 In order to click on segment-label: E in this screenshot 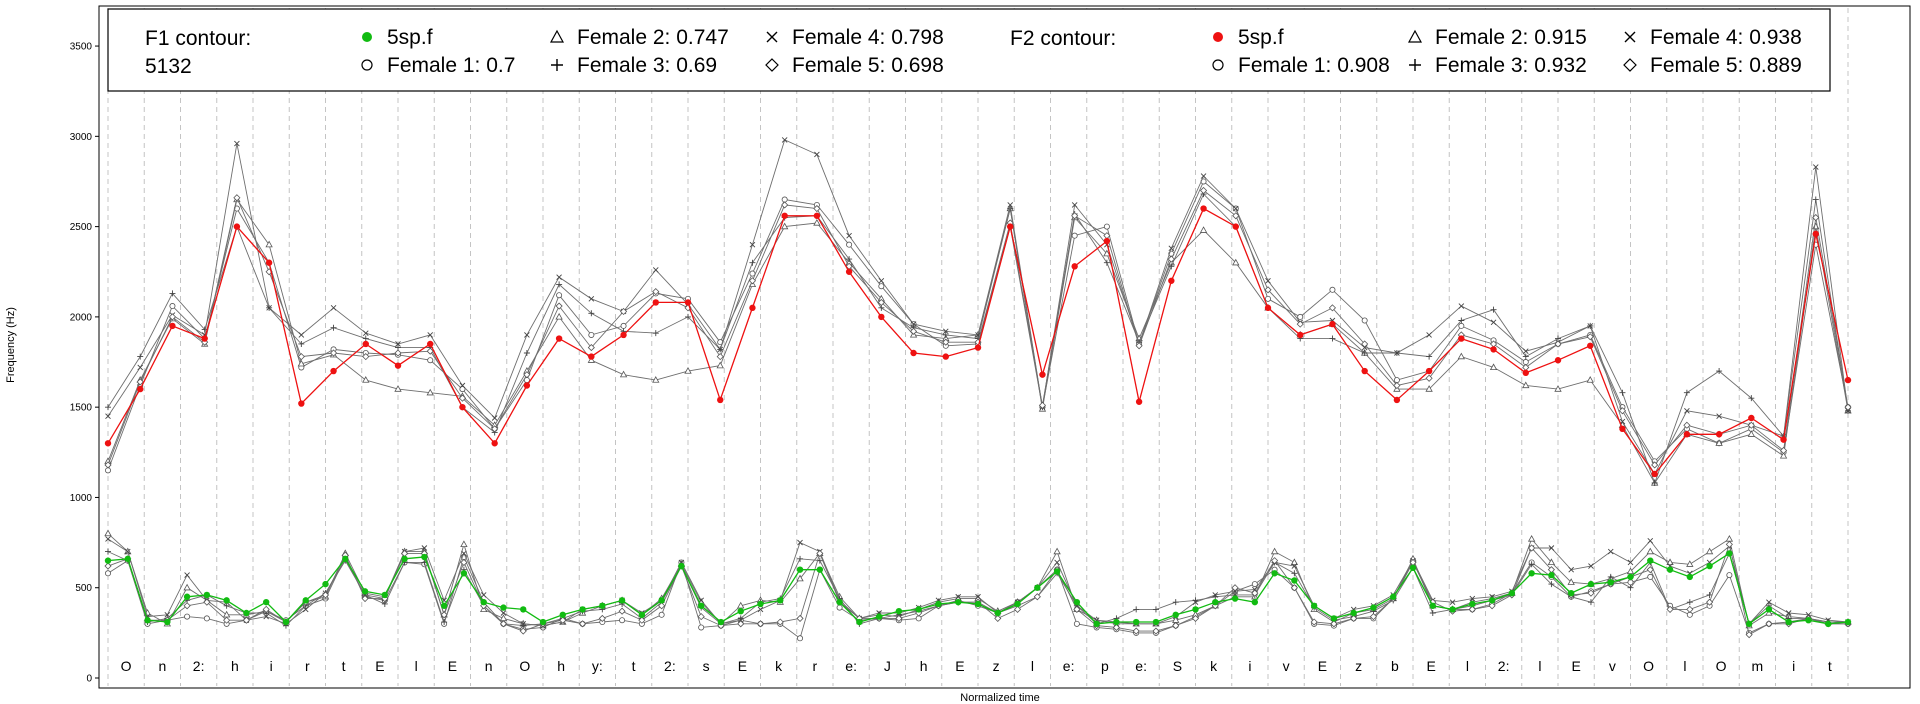, I will do `click(1575, 666)`.